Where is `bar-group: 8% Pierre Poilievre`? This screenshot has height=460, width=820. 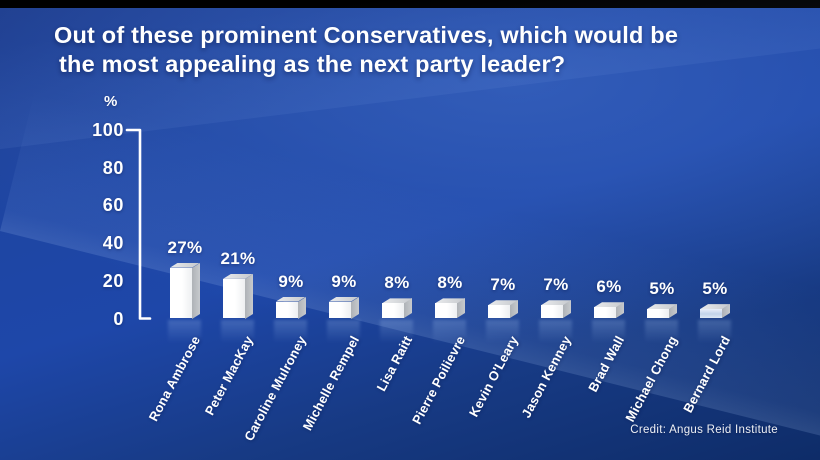
bar-group: 8% Pierre Poilievre is located at coordinates (438, 230).